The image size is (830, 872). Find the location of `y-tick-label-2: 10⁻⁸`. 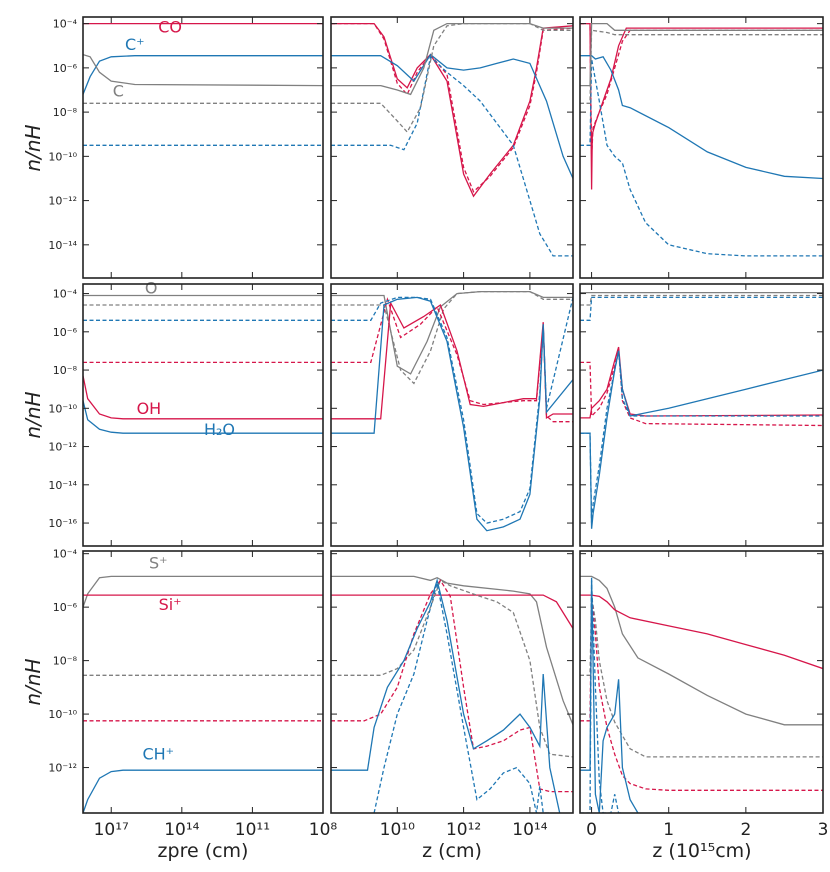

y-tick-label-2: 10⁻⁸ is located at coordinates (65, 661).